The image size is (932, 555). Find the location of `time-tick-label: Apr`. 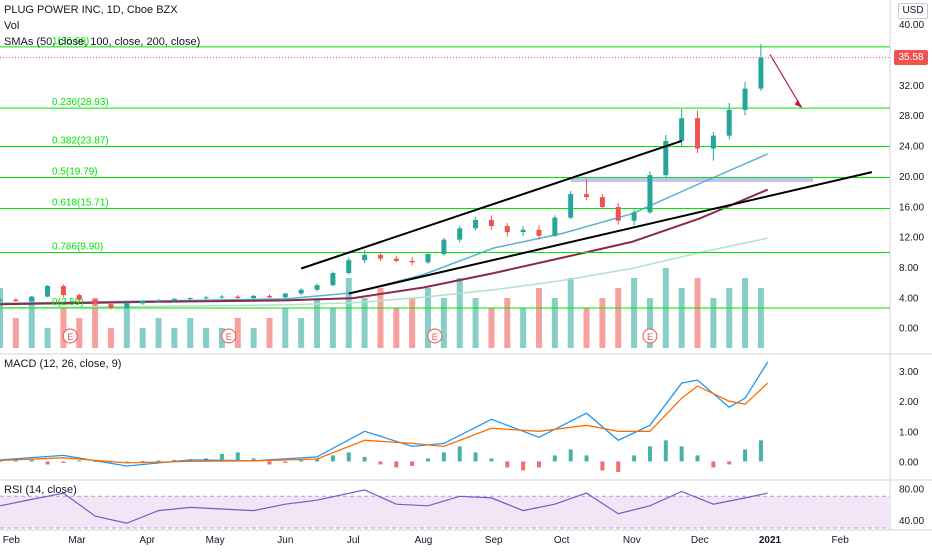

time-tick-label: Apr is located at coordinates (147, 540).